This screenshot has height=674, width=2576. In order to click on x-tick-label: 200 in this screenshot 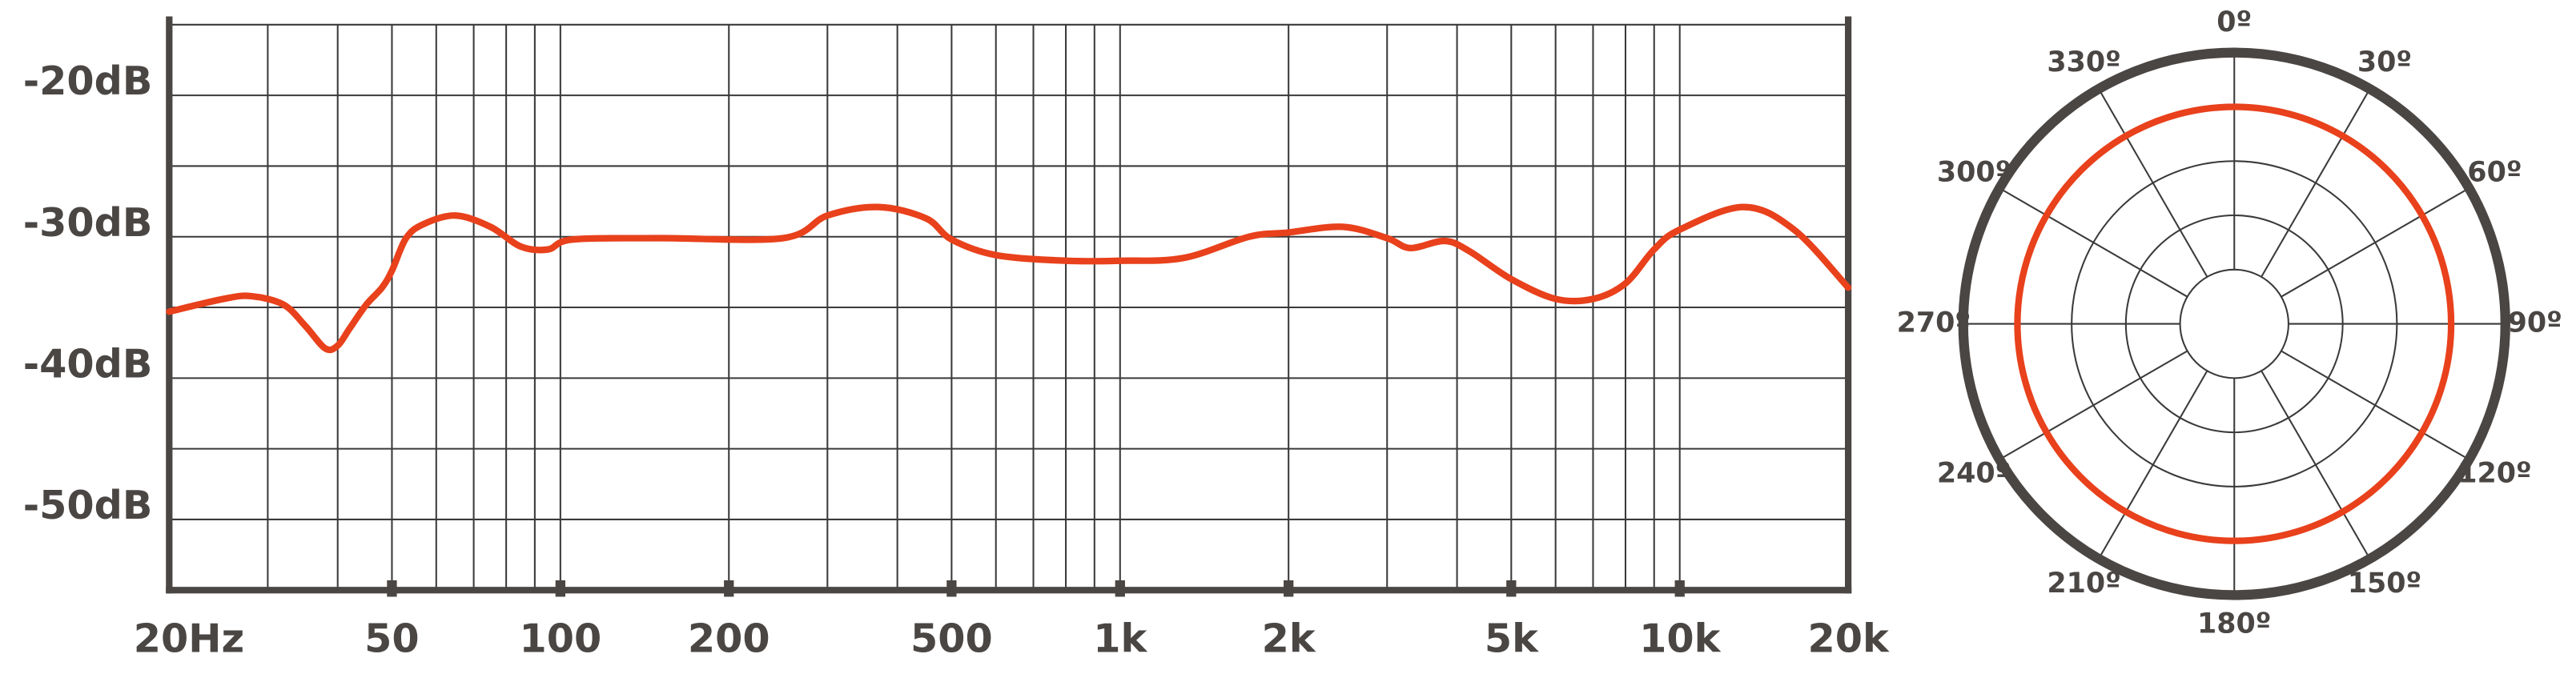, I will do `click(729, 638)`.